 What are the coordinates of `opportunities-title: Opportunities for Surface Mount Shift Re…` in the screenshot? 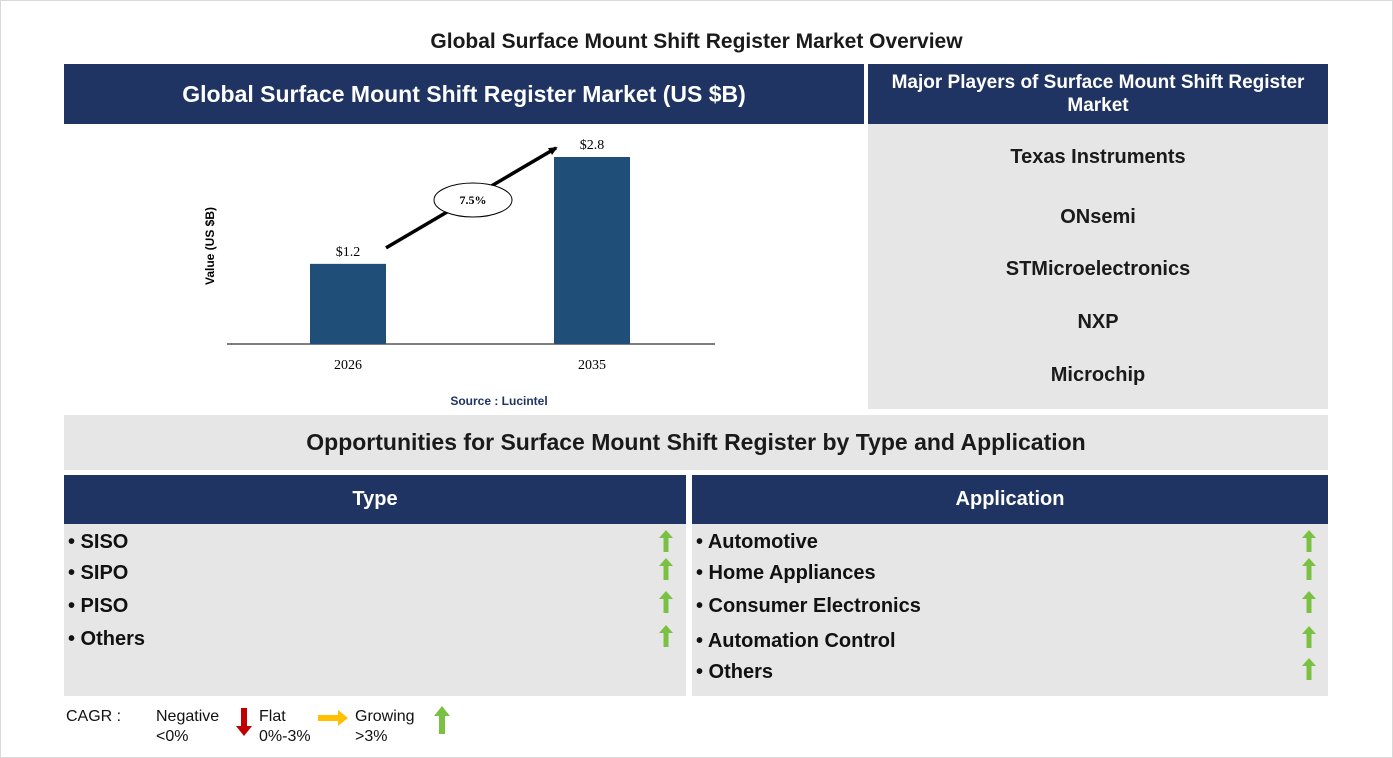 It's located at (696, 442).